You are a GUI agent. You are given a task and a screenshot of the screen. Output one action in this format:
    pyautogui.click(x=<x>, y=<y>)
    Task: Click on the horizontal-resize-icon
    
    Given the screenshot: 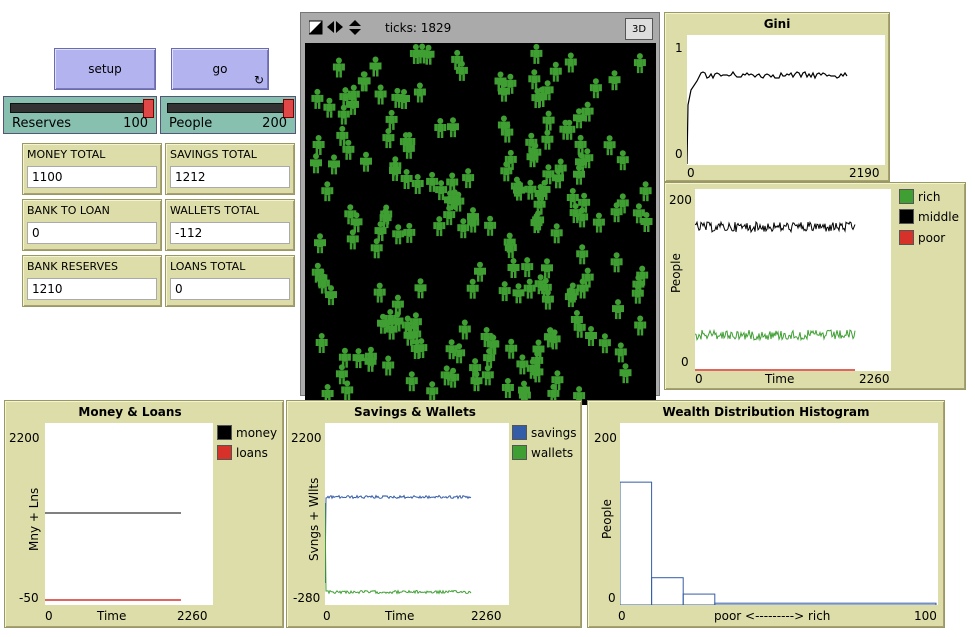 What is the action you would take?
    pyautogui.click(x=335, y=27)
    